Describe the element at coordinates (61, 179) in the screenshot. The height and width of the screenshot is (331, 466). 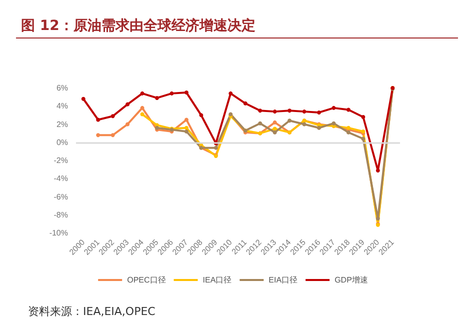
I see `y-tick-label: -4%` at that location.